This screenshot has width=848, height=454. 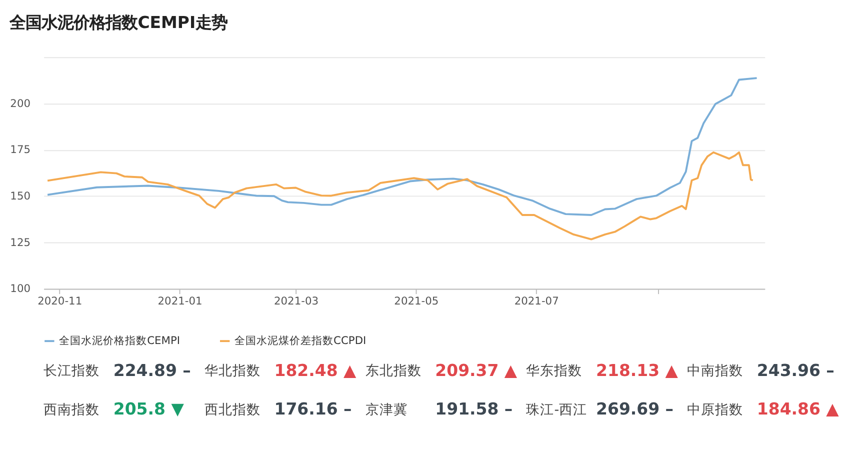 I want to click on y-tick-label: 125, so click(x=20, y=242).